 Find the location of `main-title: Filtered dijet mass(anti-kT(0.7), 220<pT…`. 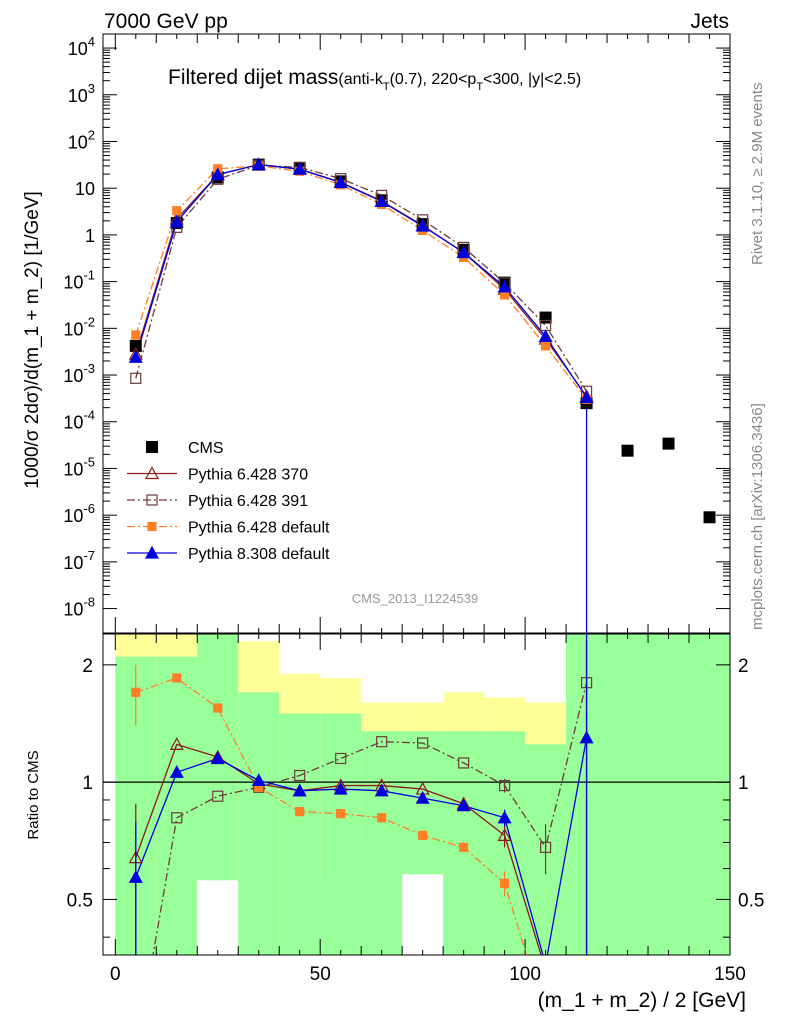

main-title: Filtered dijet mass(anti-kT(0.7), 220<pT… is located at coordinates (374, 79).